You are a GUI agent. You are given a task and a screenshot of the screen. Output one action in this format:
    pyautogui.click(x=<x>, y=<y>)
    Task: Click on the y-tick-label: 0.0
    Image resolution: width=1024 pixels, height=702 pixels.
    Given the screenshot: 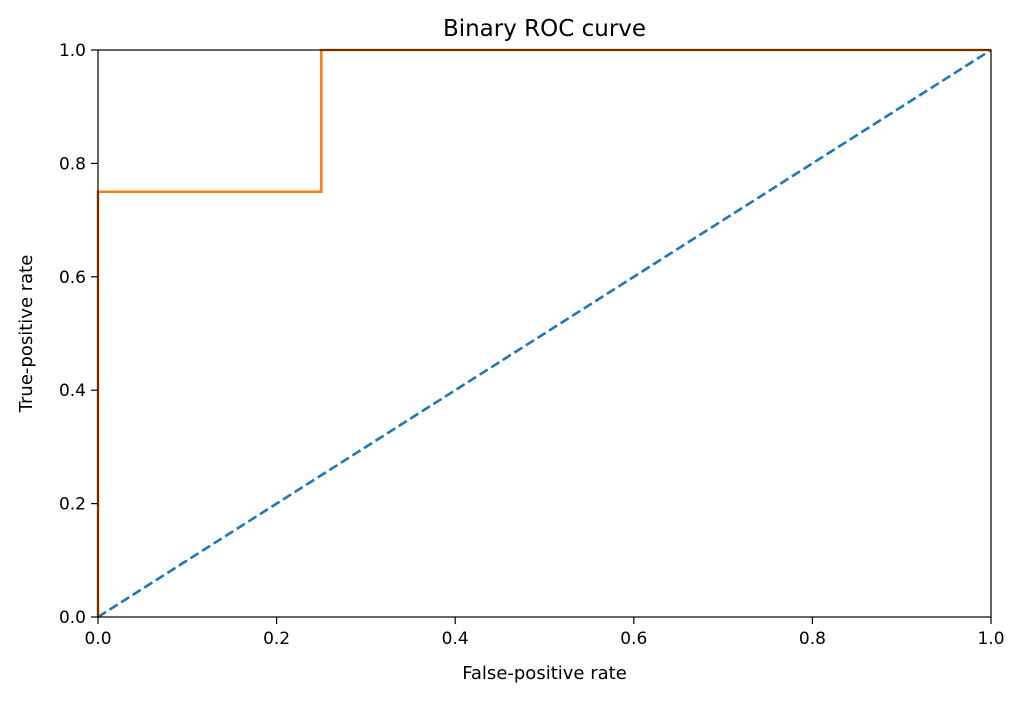 What is the action you would take?
    pyautogui.click(x=72, y=618)
    